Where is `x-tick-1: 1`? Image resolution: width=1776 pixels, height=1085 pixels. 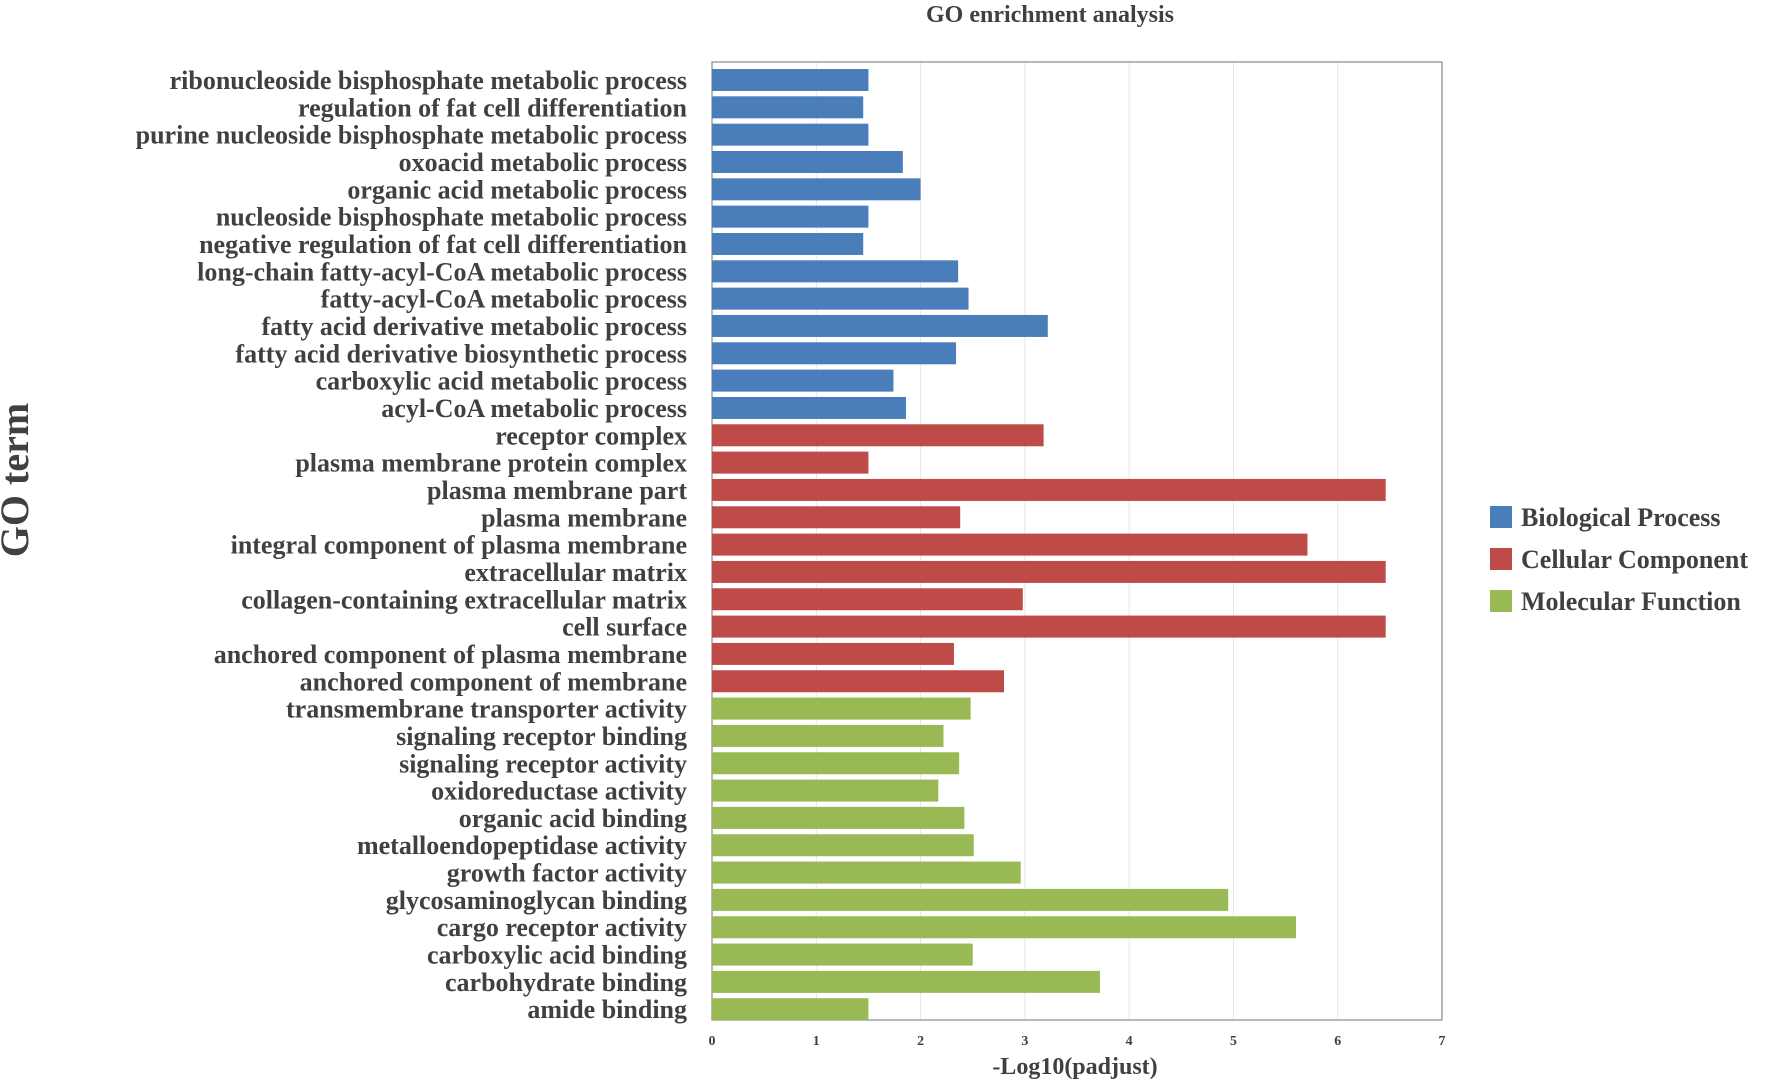
x-tick-1: 1 is located at coordinates (816, 1041).